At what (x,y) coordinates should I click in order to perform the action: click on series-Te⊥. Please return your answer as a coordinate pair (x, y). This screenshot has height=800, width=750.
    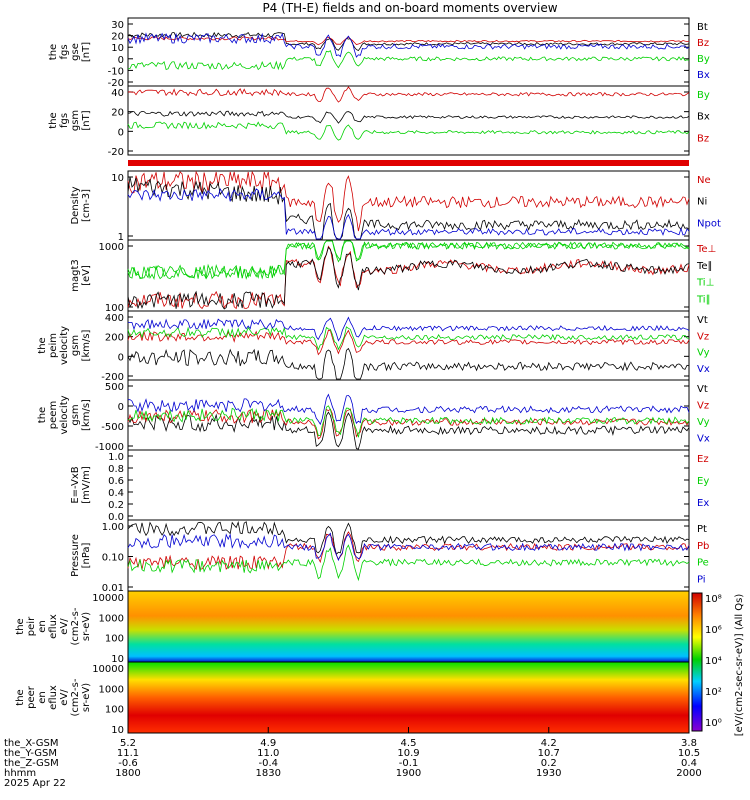
    Looking at the image, I should click on (408, 277).